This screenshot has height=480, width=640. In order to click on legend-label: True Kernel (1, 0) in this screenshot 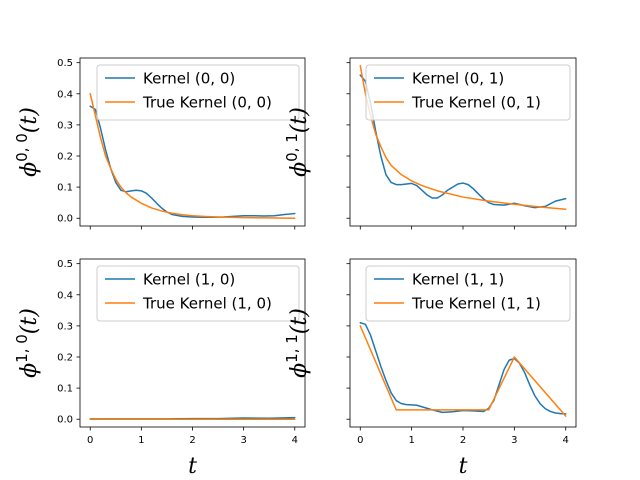, I will do `click(207, 304)`.